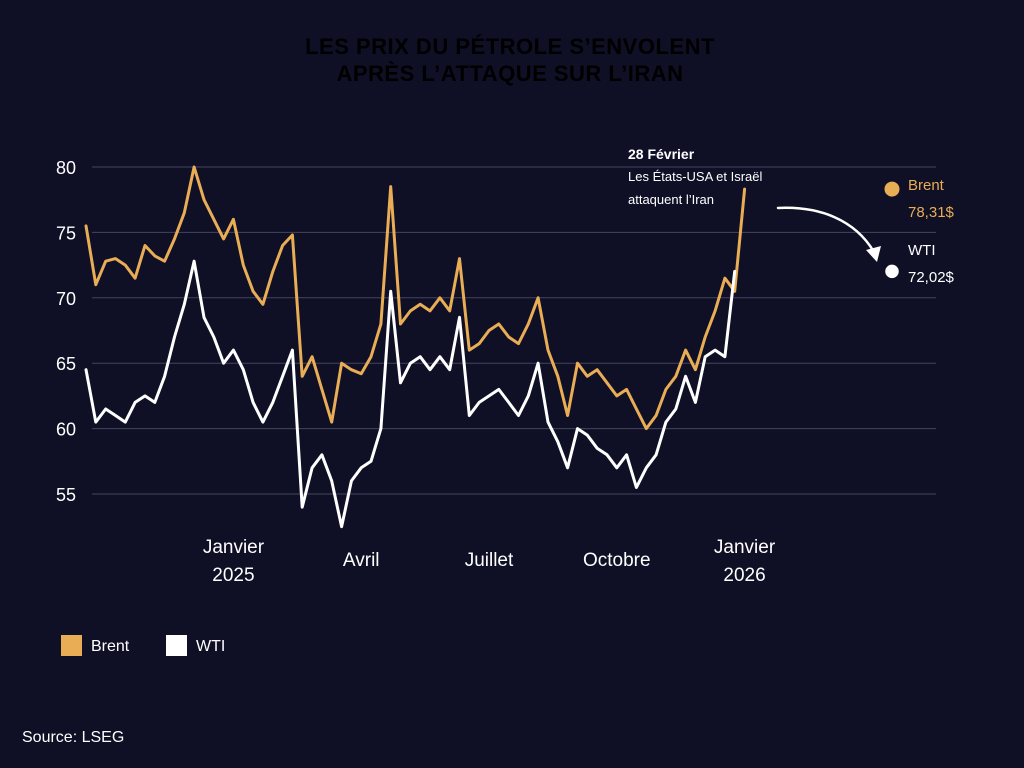 This screenshot has height=768, width=1024. What do you see at coordinates (745, 547) in the screenshot?
I see `x-tick-label-4: Janvier` at bounding box center [745, 547].